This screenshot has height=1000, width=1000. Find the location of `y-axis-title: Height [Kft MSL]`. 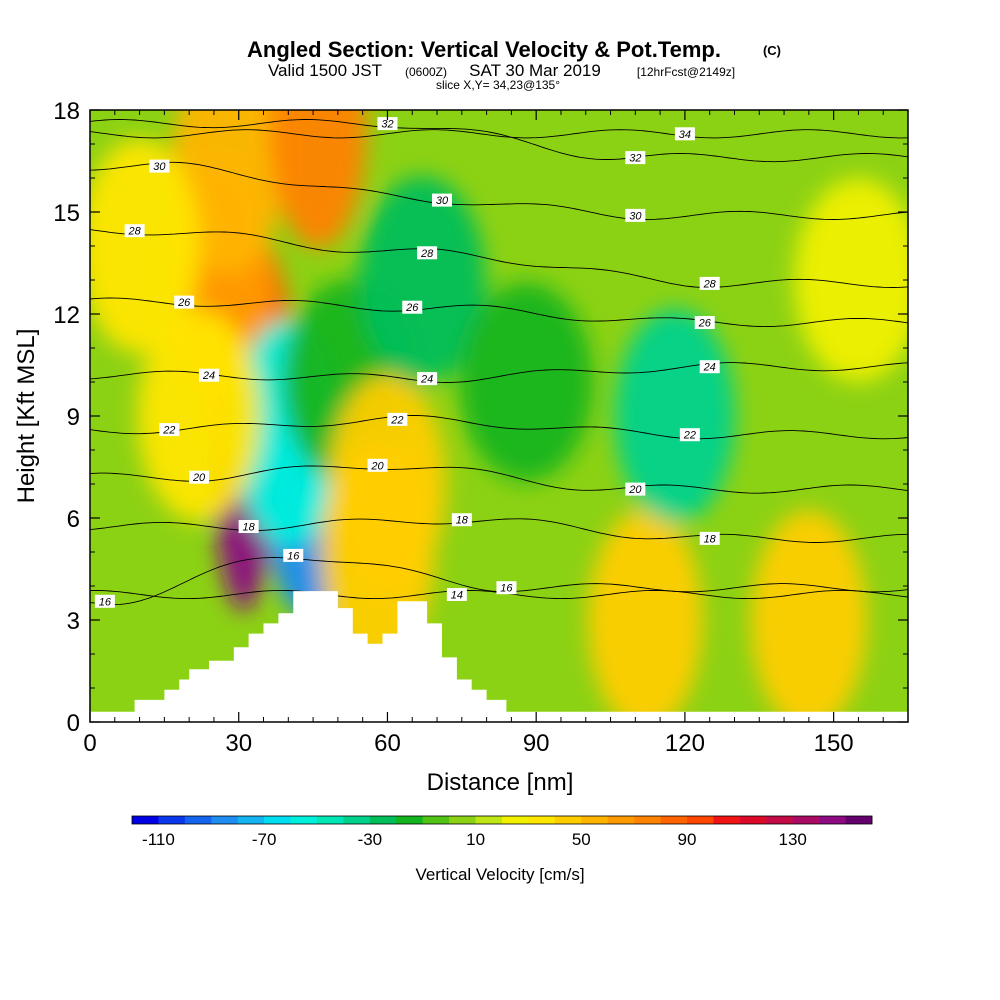

y-axis-title: Height [Kft MSL] is located at coordinates (26, 416).